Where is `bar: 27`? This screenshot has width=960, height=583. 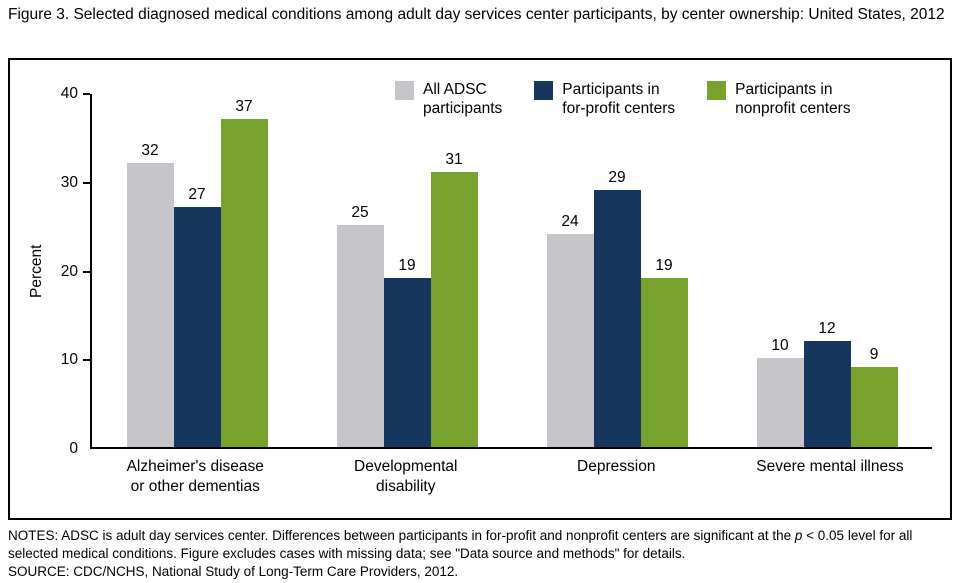
bar: 27 is located at coordinates (197, 316).